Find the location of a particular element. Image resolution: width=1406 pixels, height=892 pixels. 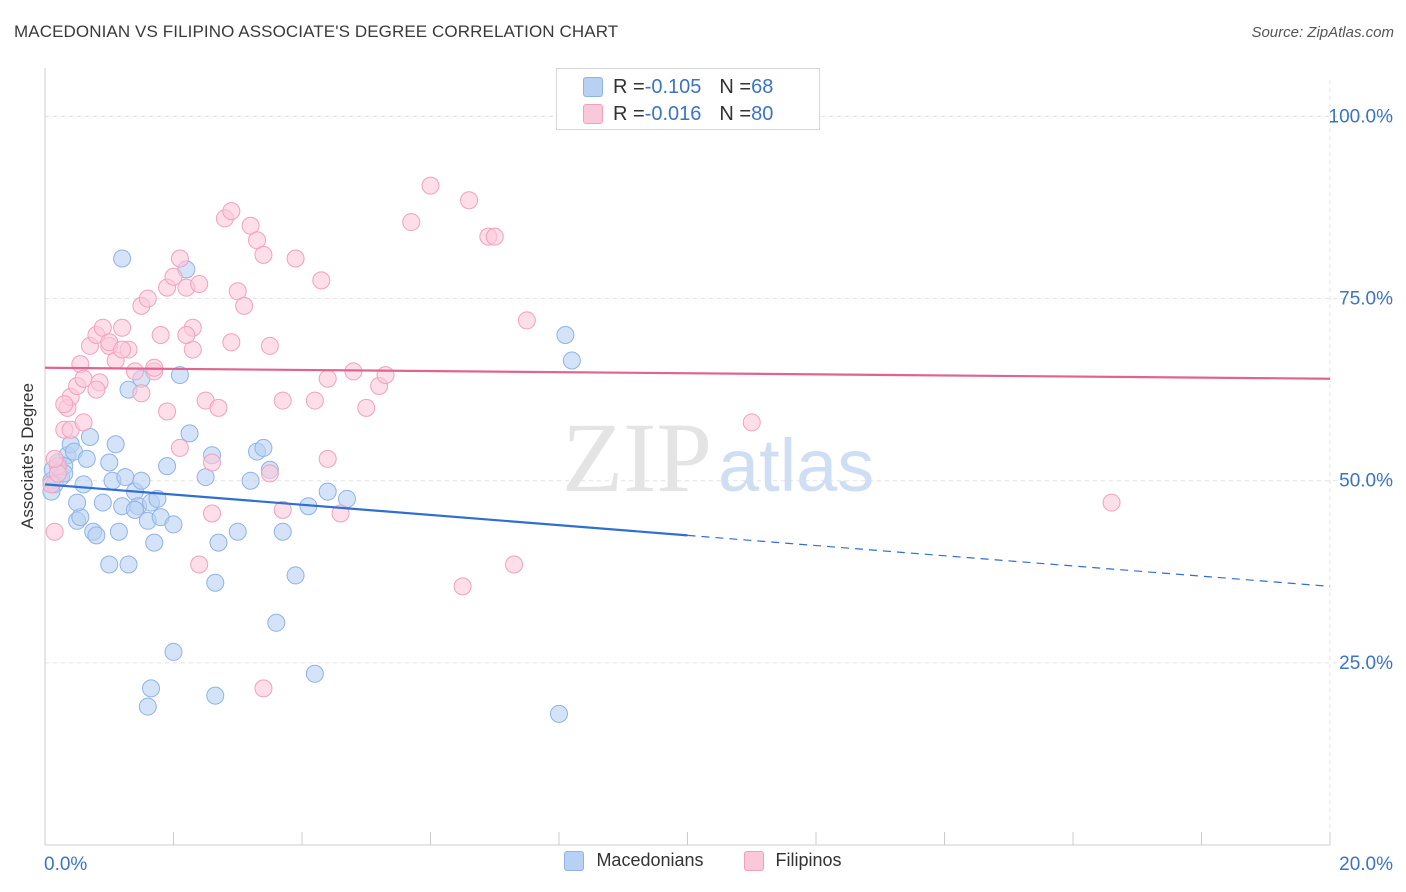

legend-item-macedonians: Macedonians is located at coordinates (634, 860).